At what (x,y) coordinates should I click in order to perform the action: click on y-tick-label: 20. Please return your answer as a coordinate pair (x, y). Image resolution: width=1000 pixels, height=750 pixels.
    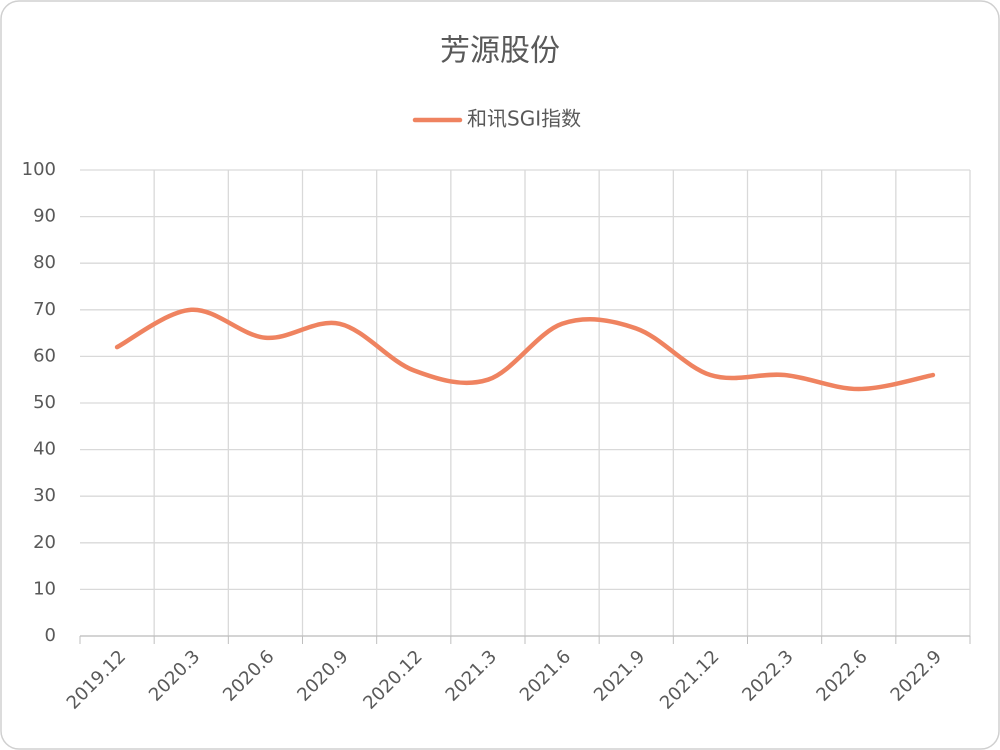
    Looking at the image, I should click on (44, 542).